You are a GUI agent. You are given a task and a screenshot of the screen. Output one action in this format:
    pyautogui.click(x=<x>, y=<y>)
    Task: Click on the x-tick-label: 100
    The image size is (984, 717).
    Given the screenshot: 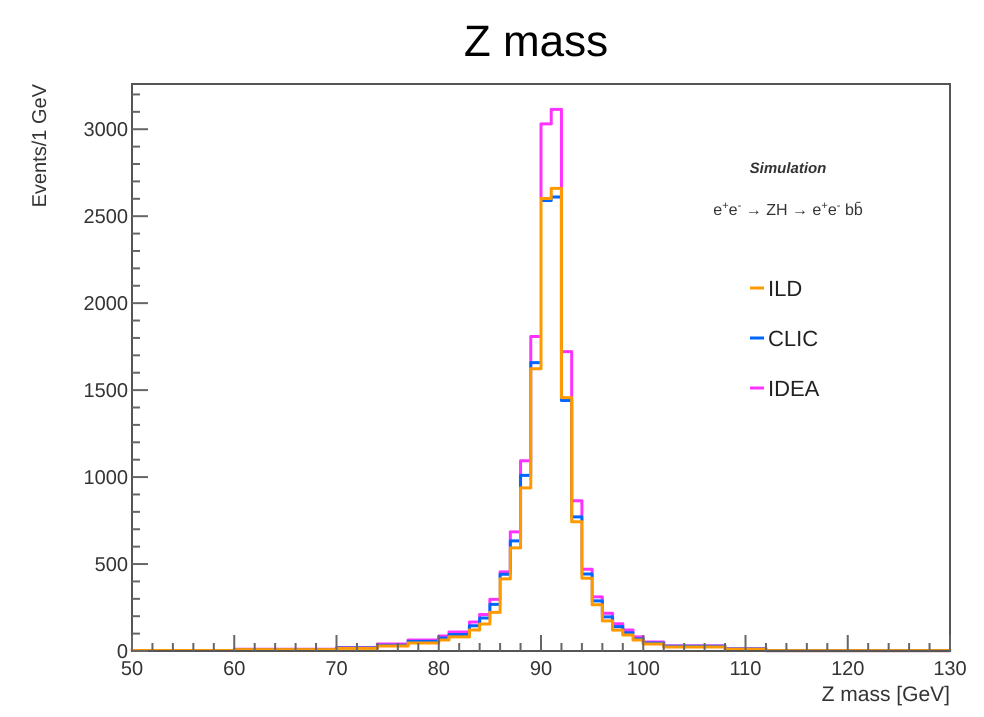 What is the action you would take?
    pyautogui.click(x=643, y=669)
    